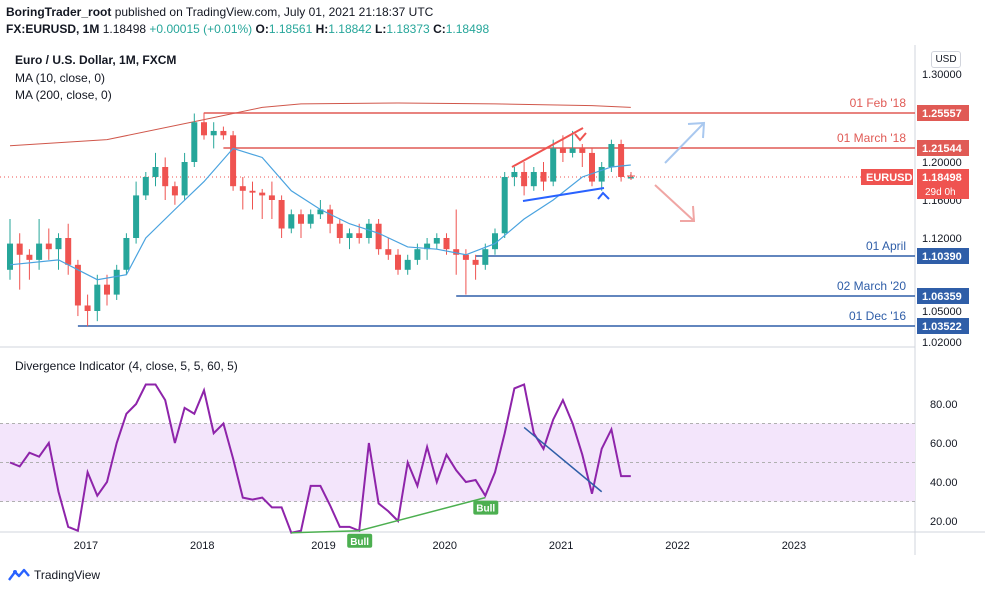  I want to click on ma200-legend: MA (200, close, 0), so click(63, 95).